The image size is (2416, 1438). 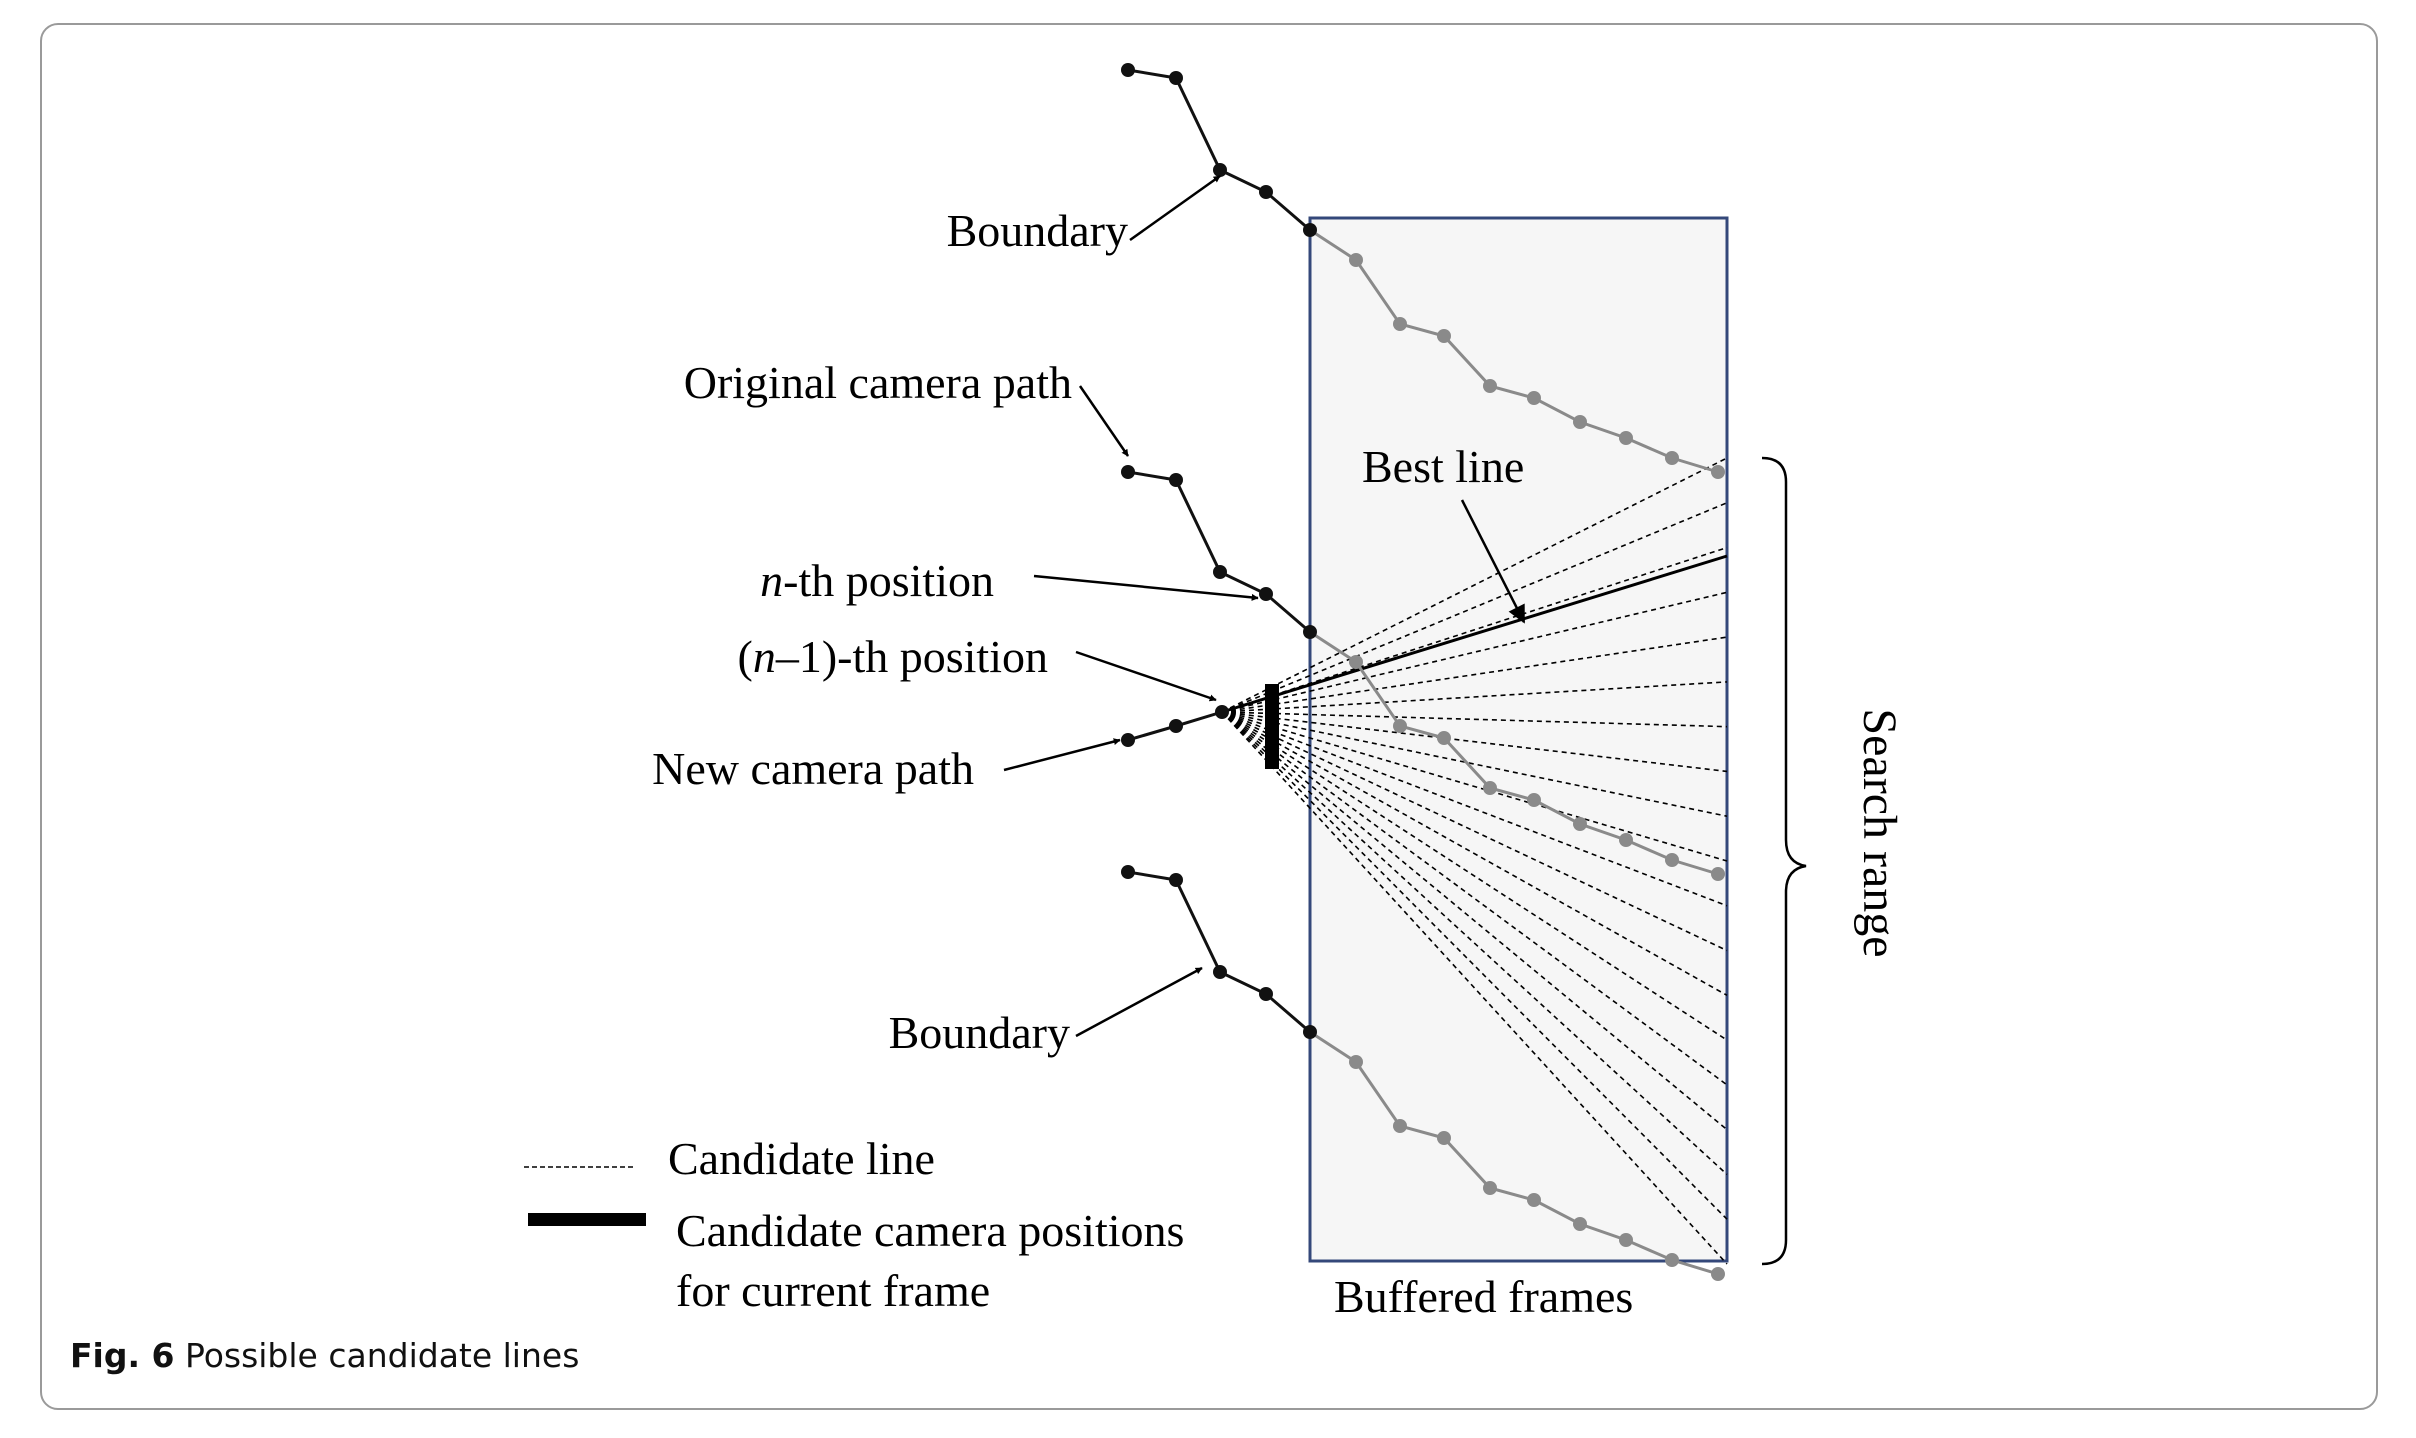 I want to click on figure-caption-label: Fig. 6, so click(x=122, y=1355).